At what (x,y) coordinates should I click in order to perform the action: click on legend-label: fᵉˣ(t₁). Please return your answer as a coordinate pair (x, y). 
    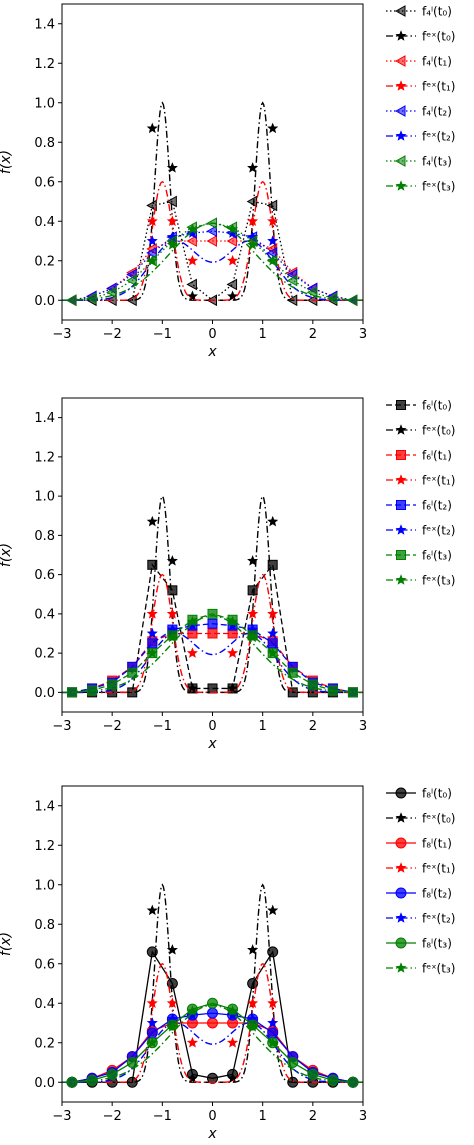
    Looking at the image, I should click on (438, 481).